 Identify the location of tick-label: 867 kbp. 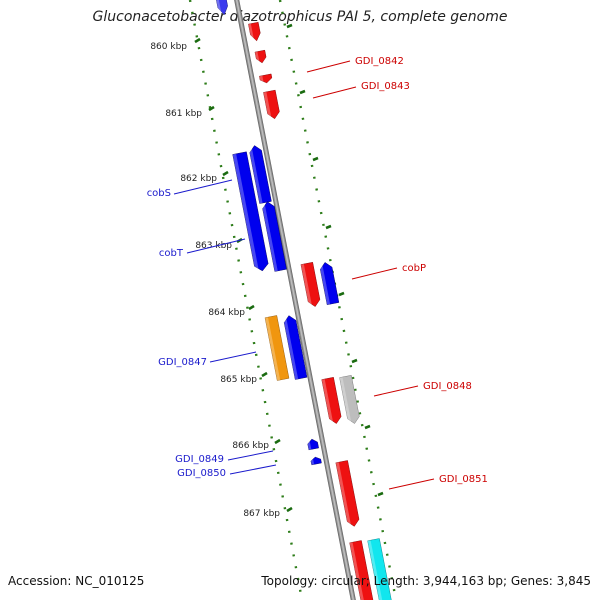
(261, 514).